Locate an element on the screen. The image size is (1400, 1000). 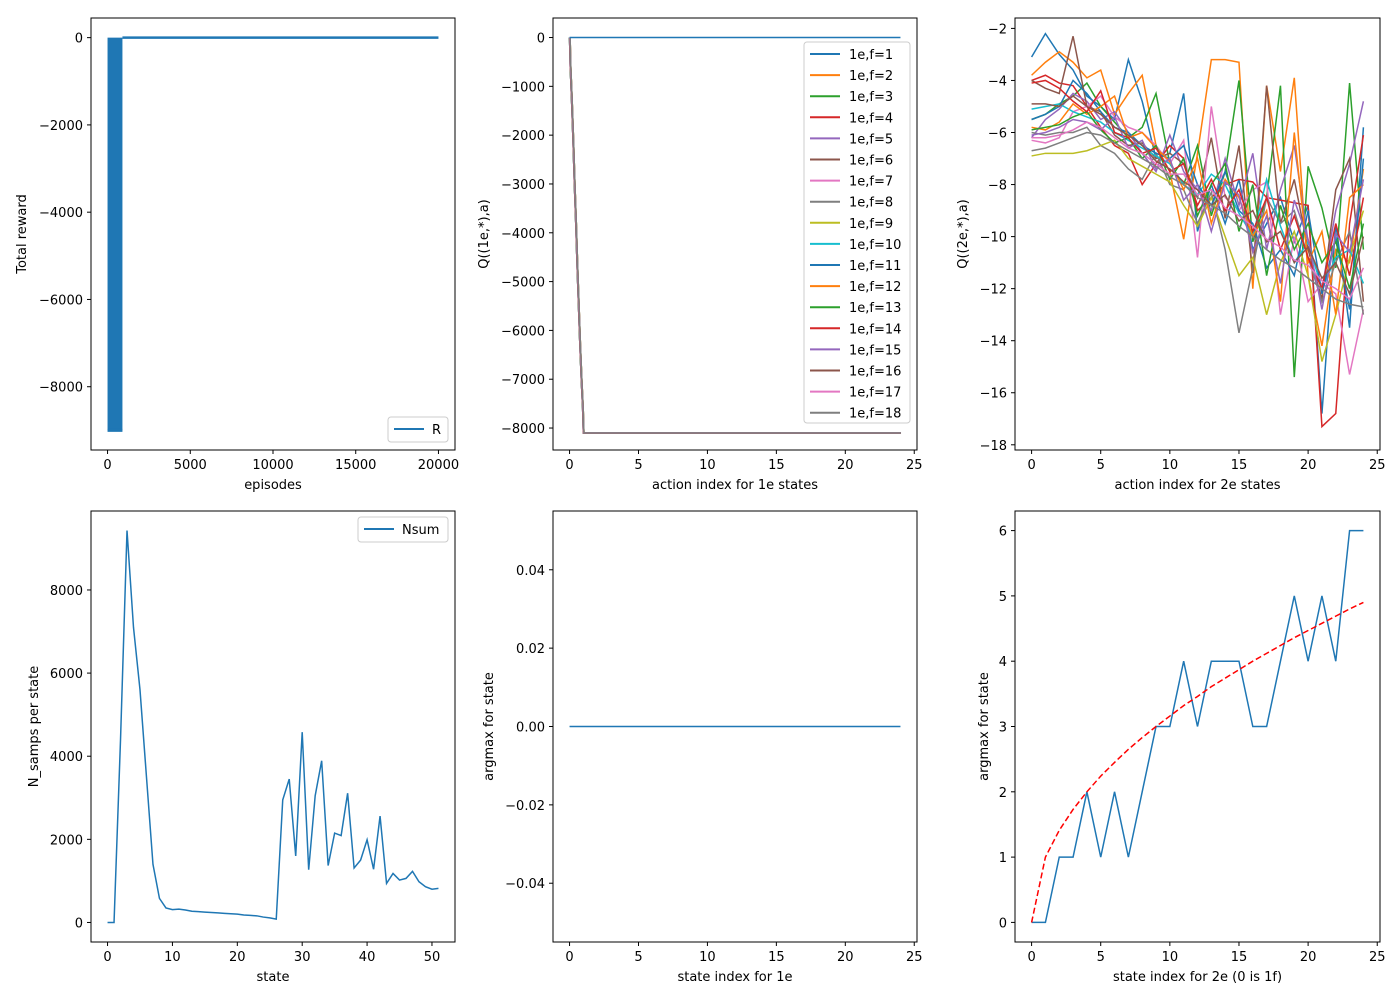
y-tick-label: 1 is located at coordinates (1003, 858).